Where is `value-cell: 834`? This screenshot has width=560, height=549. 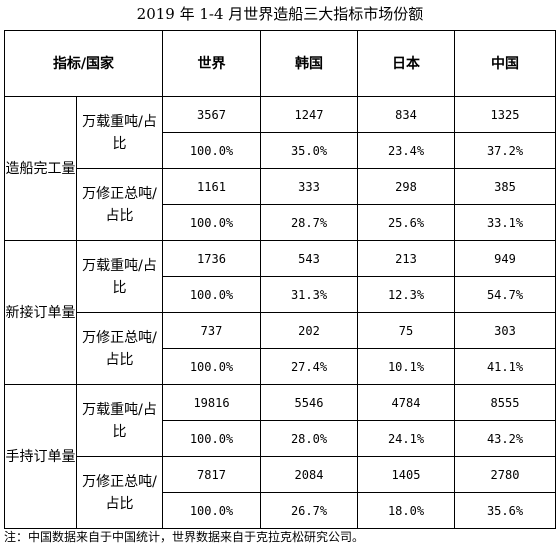
value-cell: 834 is located at coordinates (406, 114).